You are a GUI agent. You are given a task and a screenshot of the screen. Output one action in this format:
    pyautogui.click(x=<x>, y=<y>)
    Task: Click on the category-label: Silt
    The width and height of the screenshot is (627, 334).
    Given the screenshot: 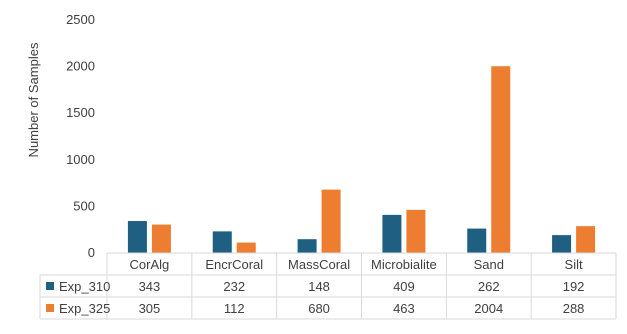 What is the action you would take?
    pyautogui.click(x=574, y=264)
    